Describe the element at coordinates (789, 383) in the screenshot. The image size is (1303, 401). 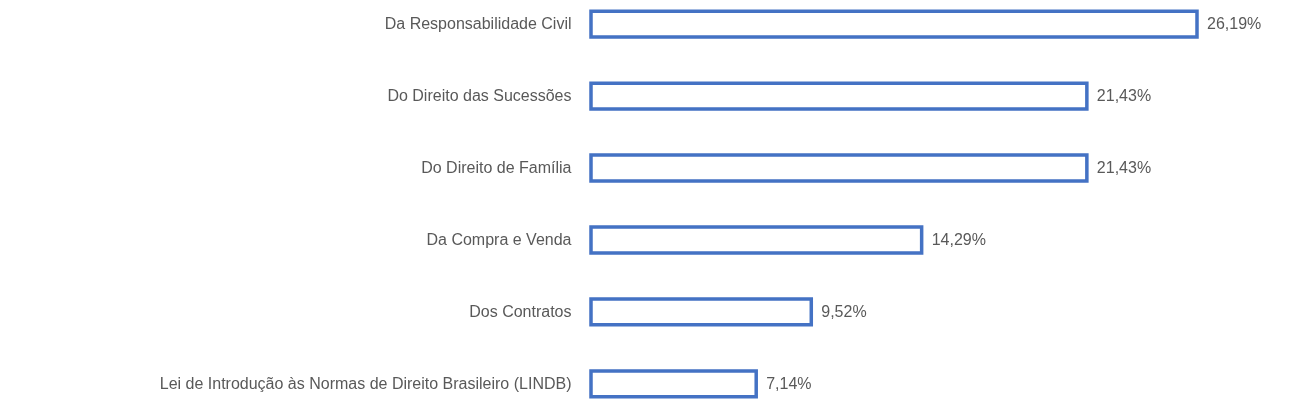
I see `data-label: 7,14%` at that location.